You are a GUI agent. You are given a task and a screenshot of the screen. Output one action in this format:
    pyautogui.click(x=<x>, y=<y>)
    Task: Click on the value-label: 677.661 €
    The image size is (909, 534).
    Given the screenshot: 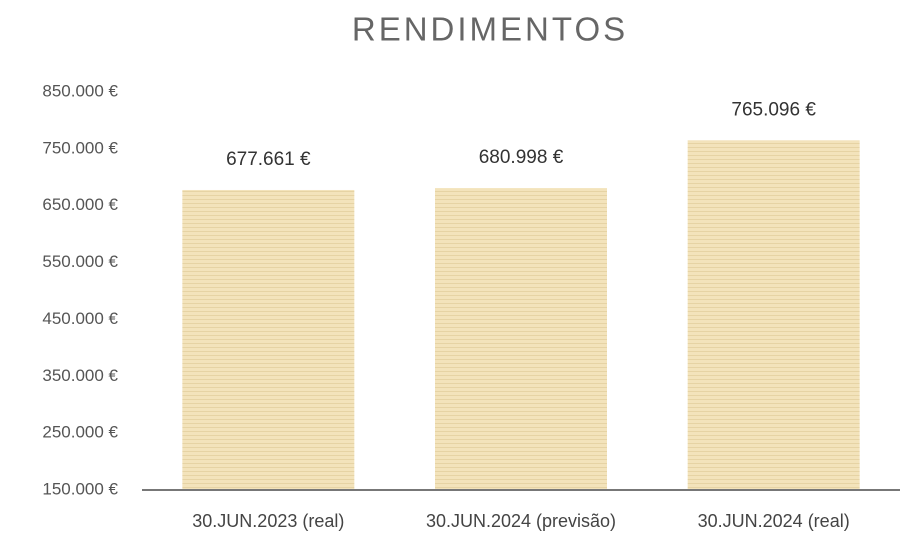 What is the action you would take?
    pyautogui.click(x=268, y=159)
    